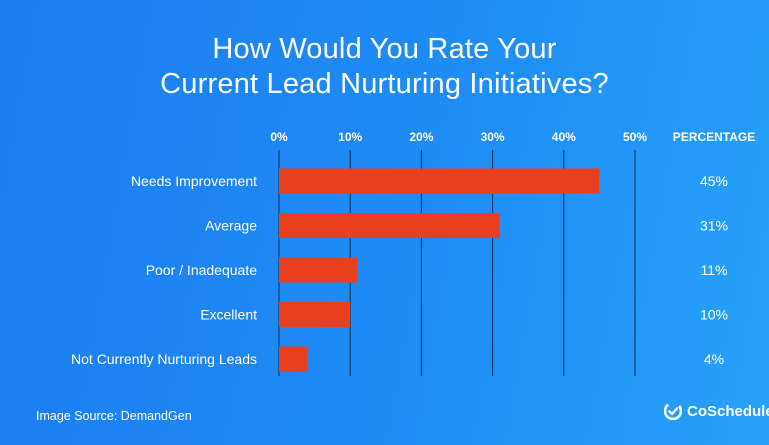  What do you see at coordinates (714, 359) in the screenshot?
I see `value-label: 4%` at bounding box center [714, 359].